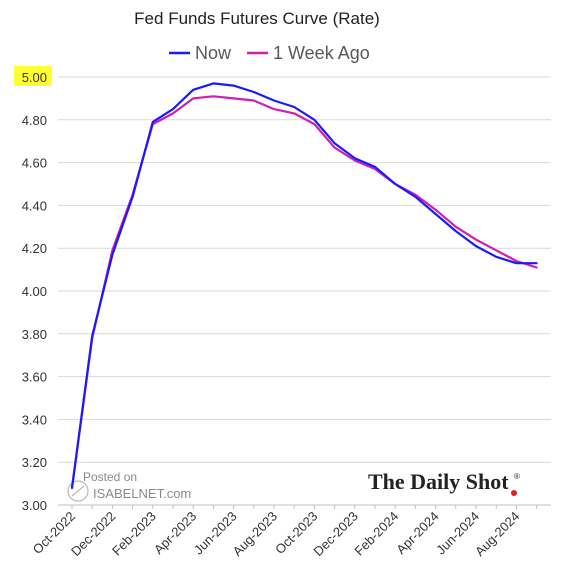  Describe the element at coordinates (34, 505) in the screenshot. I see `y-tick-label: 3.00` at that location.